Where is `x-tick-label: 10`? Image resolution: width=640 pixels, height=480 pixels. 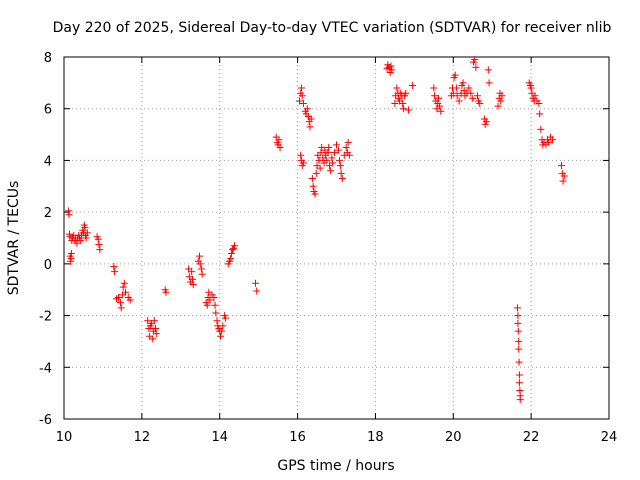 x-tick-label: 10 is located at coordinates (64, 437).